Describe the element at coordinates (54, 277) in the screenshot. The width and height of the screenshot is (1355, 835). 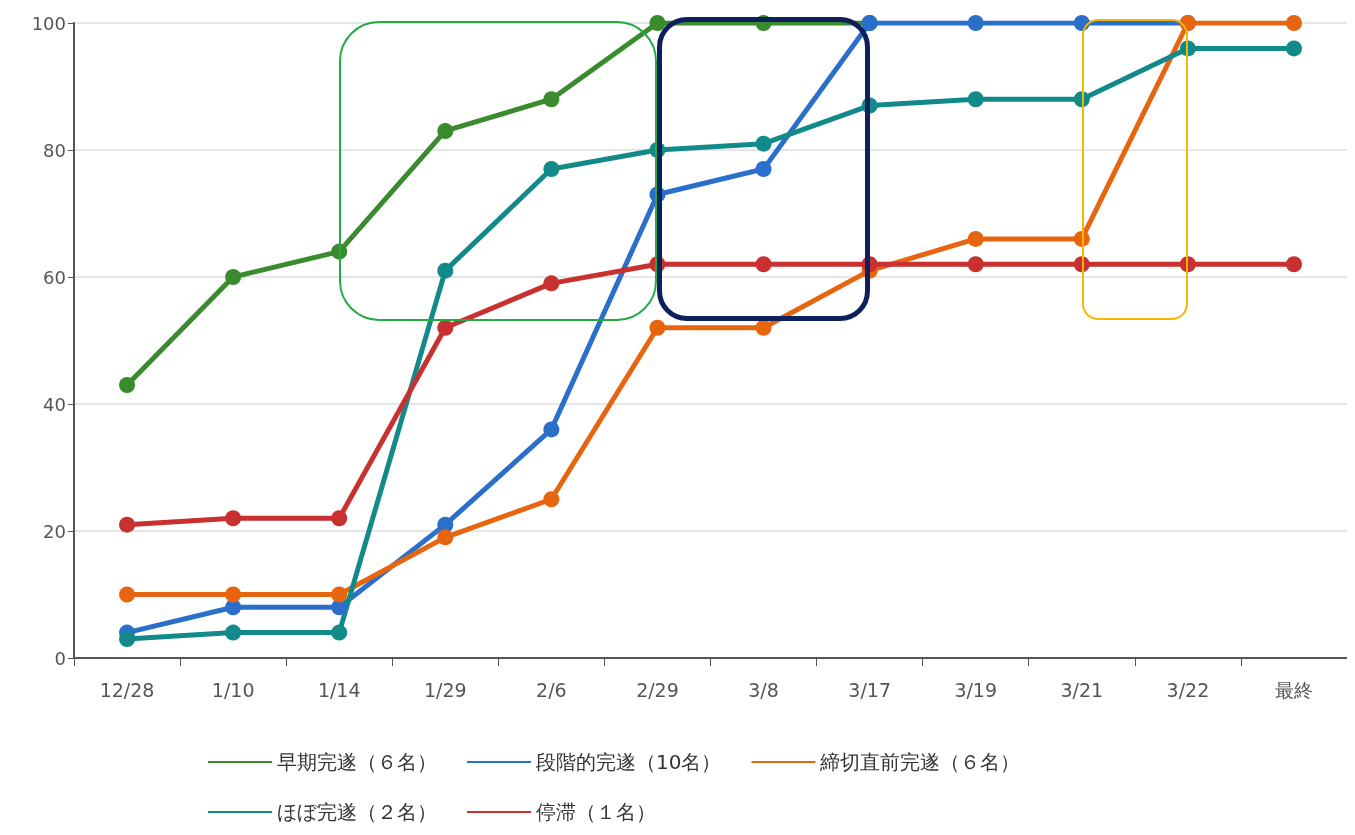
I see `y-tick-label: 60` at that location.